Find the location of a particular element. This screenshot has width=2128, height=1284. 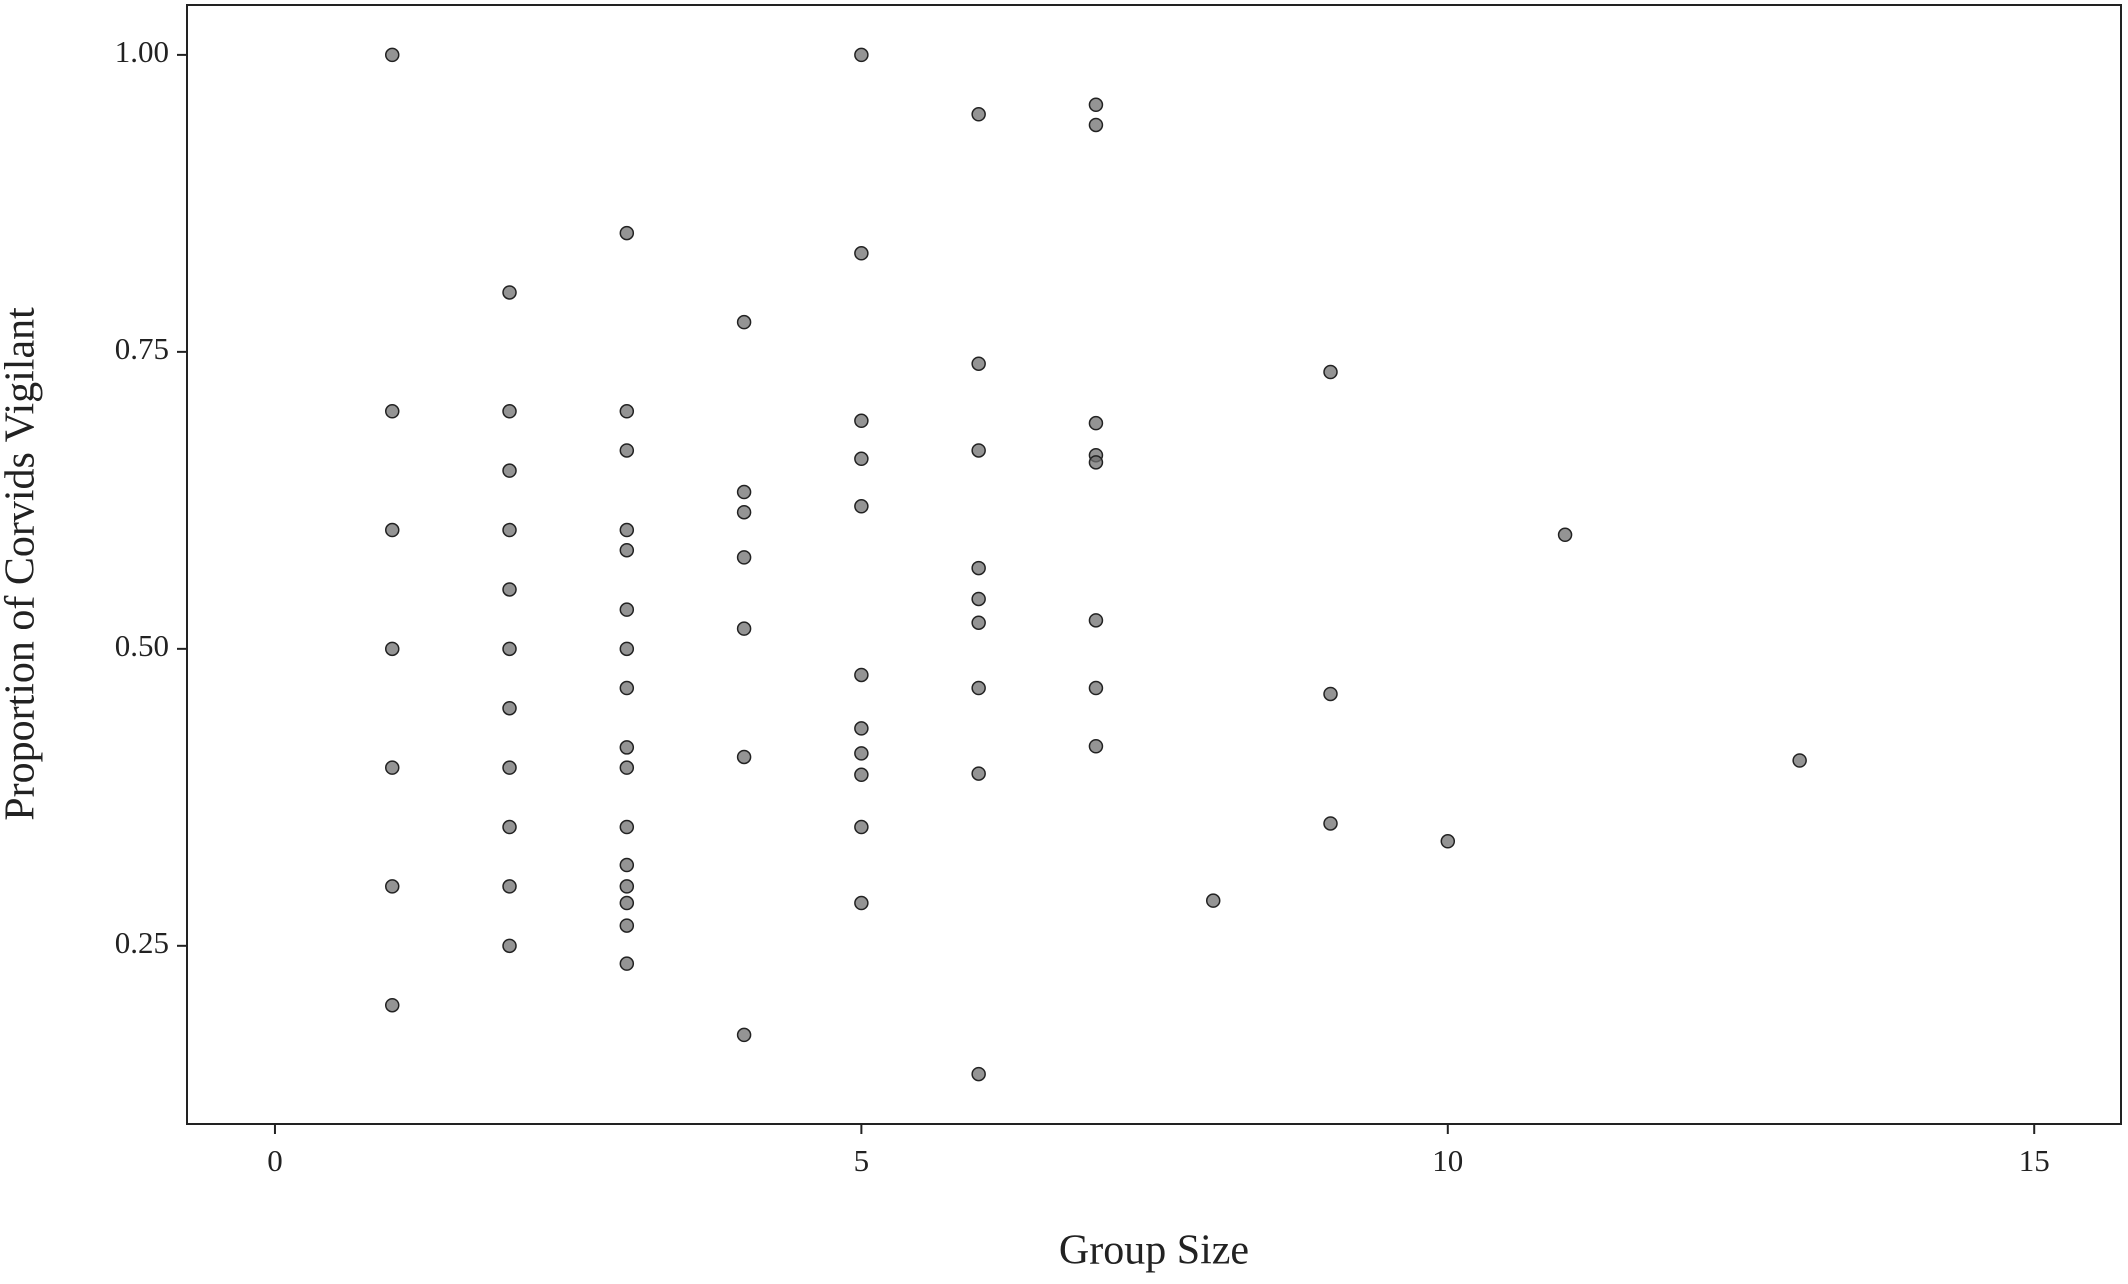

x-tick-label: 10 is located at coordinates (1447, 1160).